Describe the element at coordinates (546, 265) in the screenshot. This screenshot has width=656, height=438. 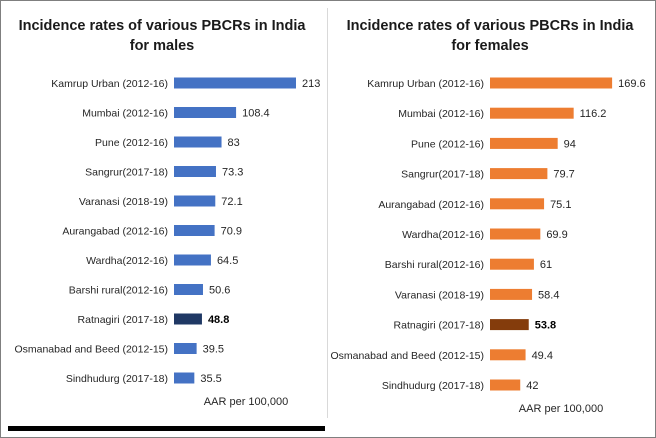
I see `females-value-label: 61` at that location.